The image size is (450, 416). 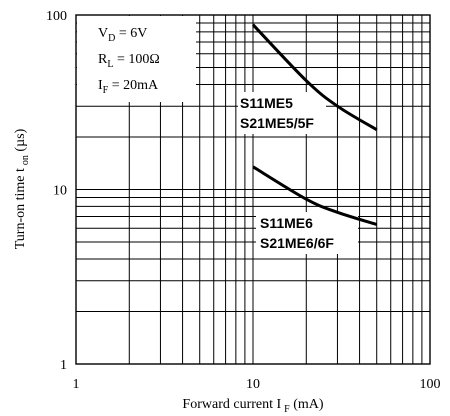 I want to click on x-tick-label: 10, so click(x=253, y=384).